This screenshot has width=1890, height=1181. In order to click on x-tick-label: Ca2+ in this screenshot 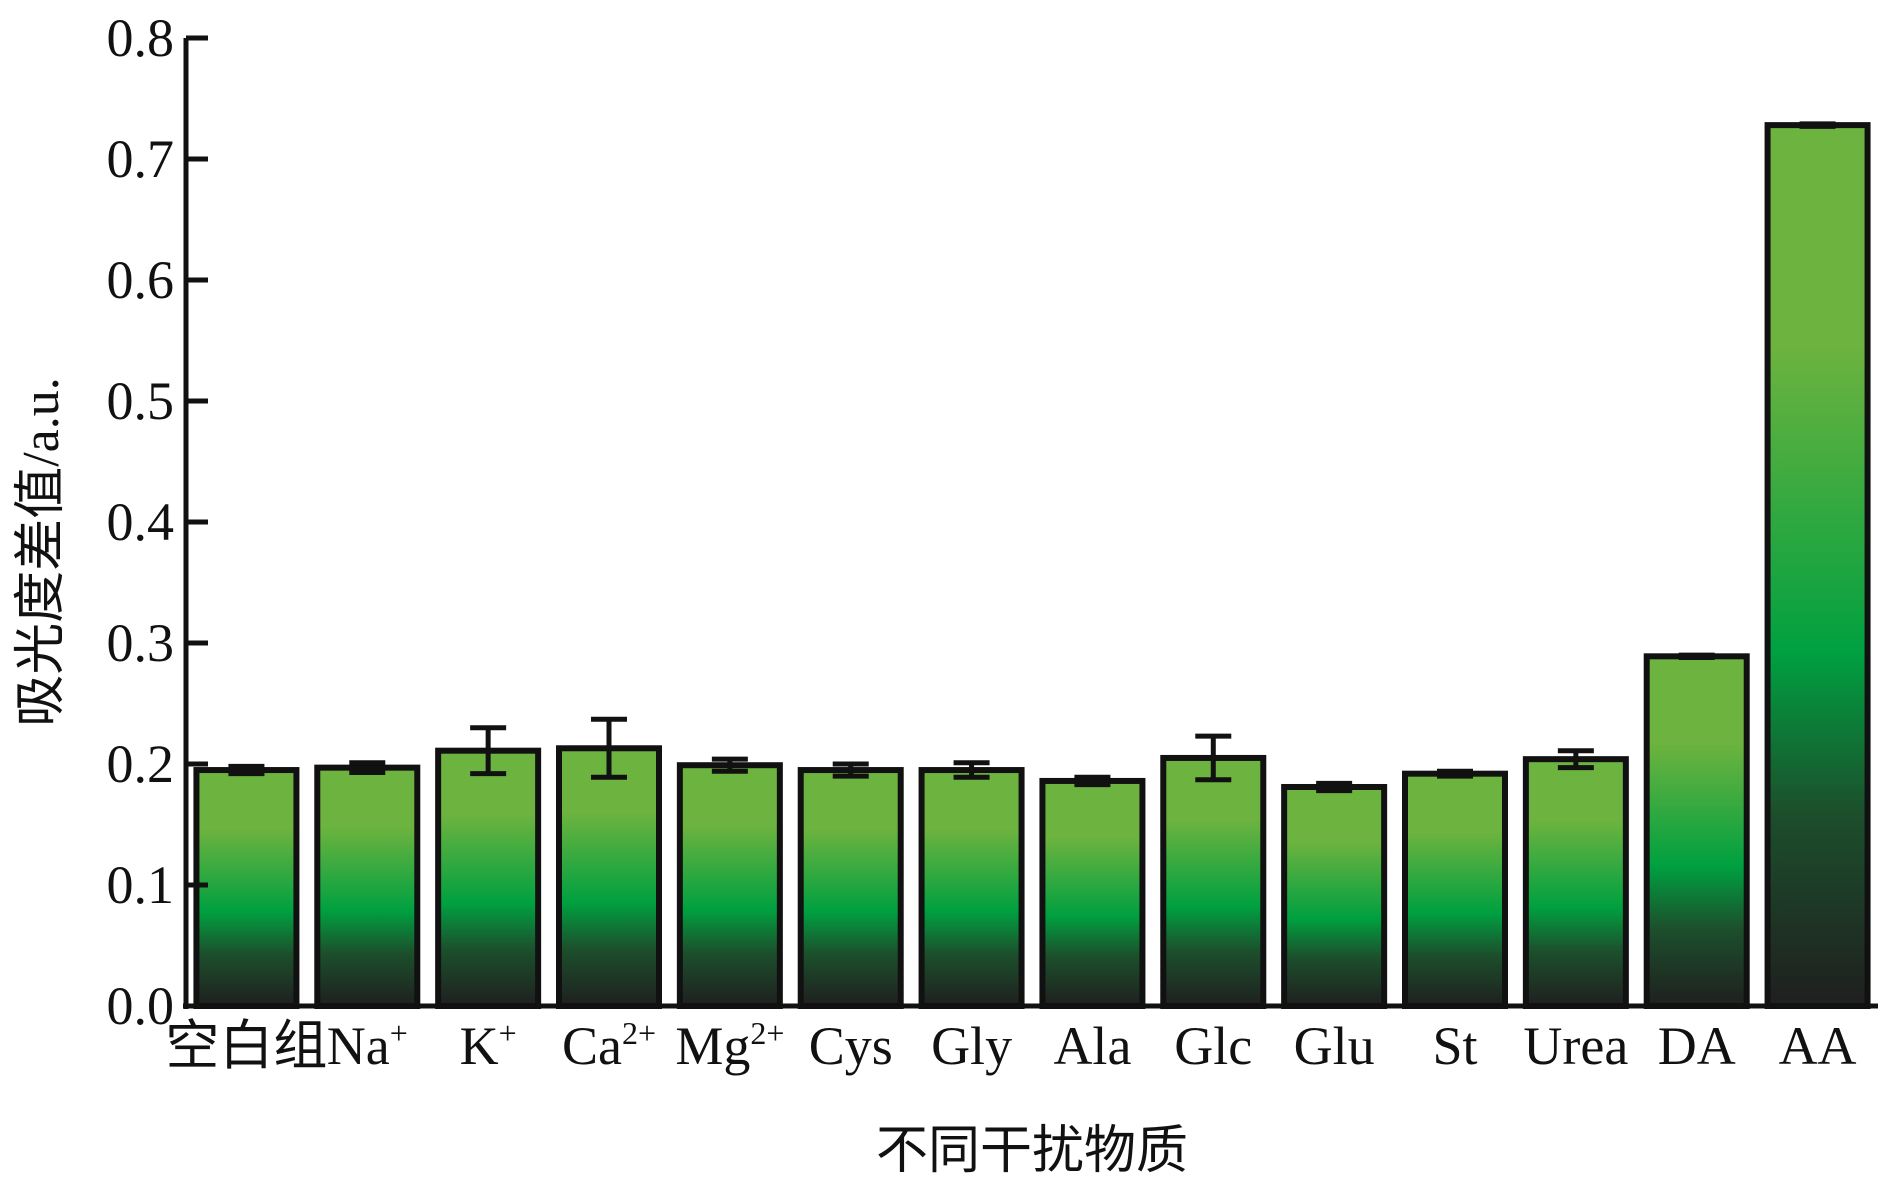, I will do `click(609, 1045)`.